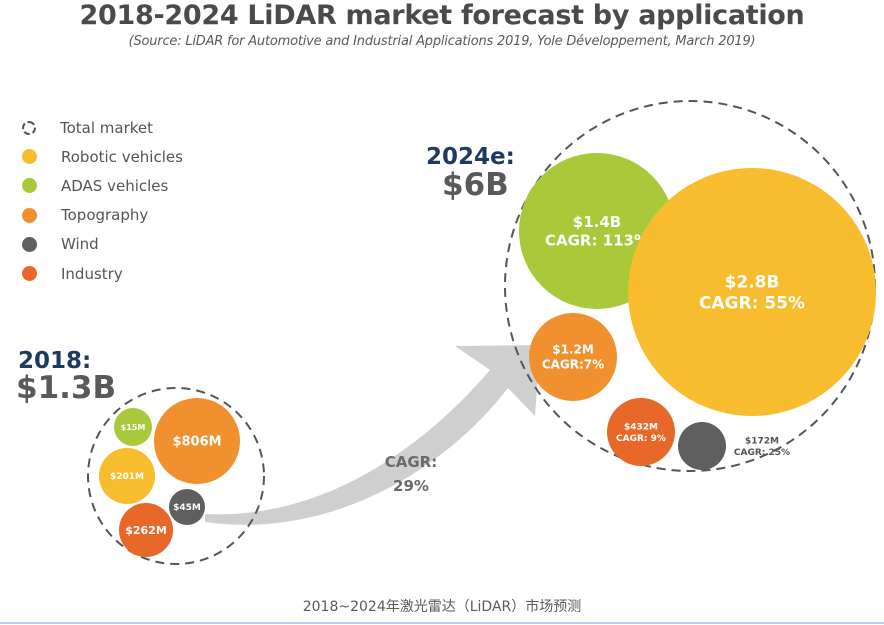 The height and width of the screenshot is (625, 884). I want to click on bubble-cagr-label: CAGR: 9%, so click(641, 439).